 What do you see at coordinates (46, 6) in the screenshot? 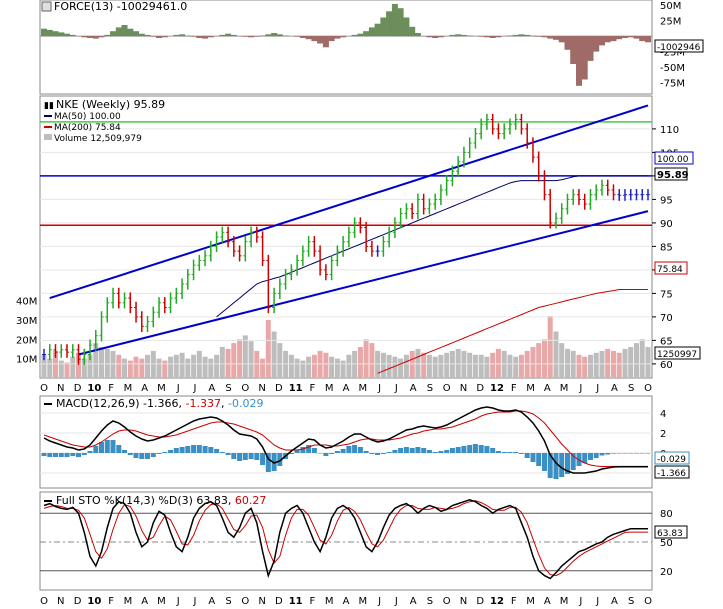
I see `force-legend-swatch` at bounding box center [46, 6].